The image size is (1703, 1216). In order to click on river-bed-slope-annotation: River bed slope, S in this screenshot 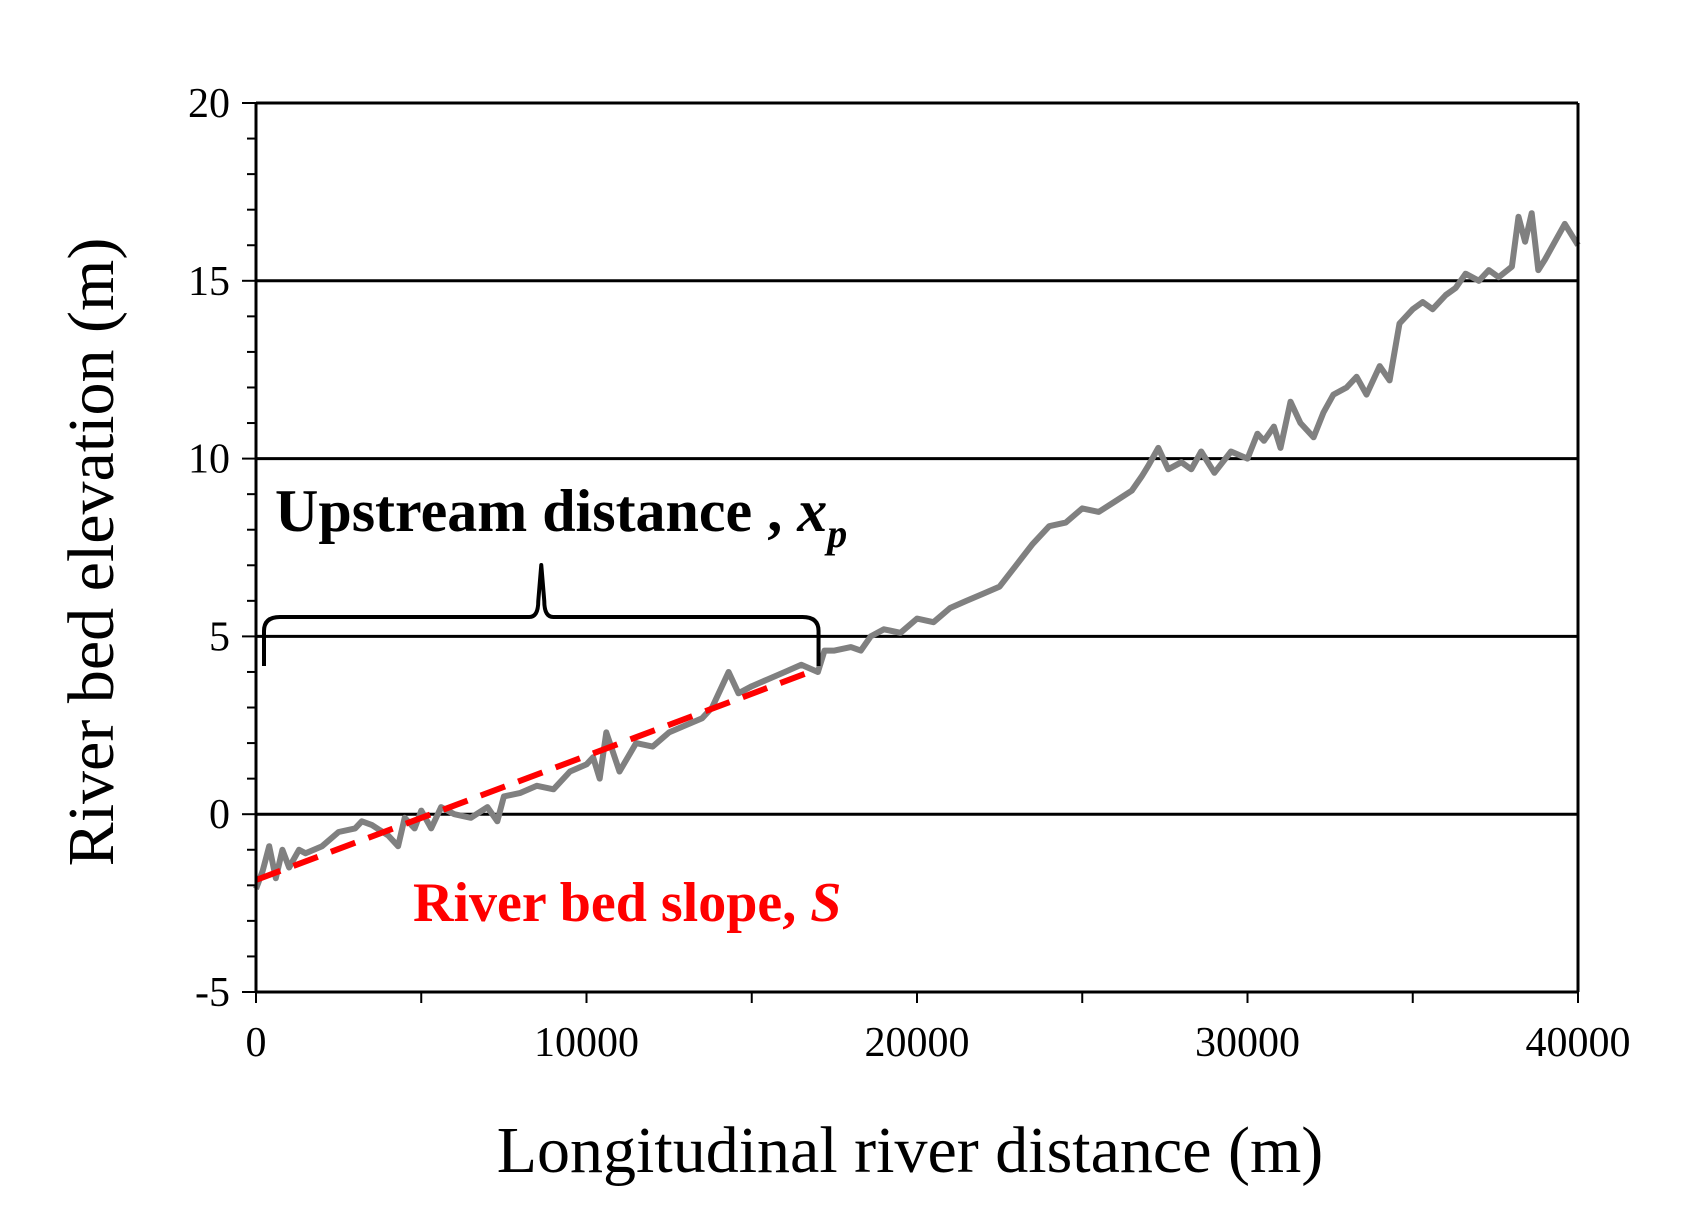, I will do `click(627, 903)`.